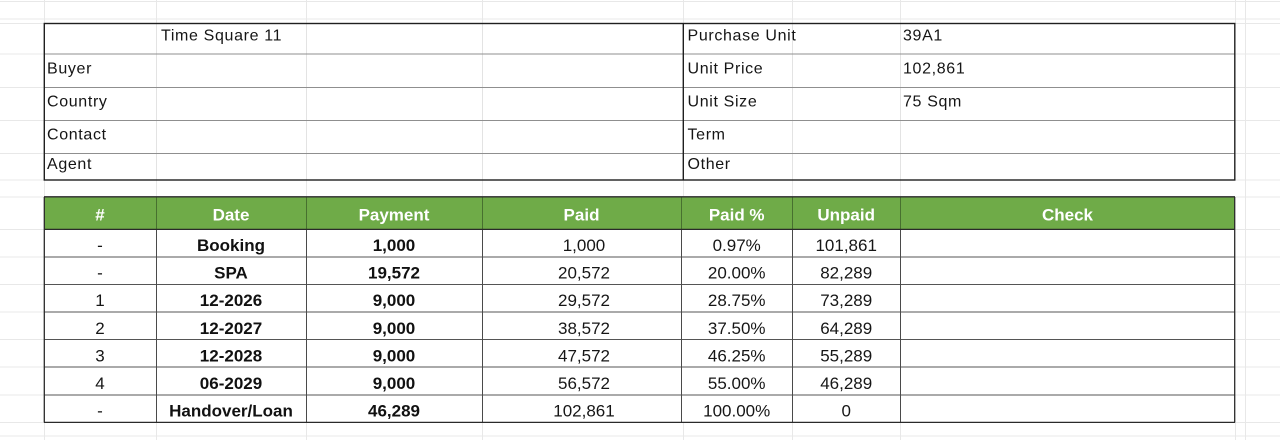 This screenshot has width=1280, height=440. What do you see at coordinates (582, 215) in the screenshot?
I see `svg-text: Paid` at bounding box center [582, 215].